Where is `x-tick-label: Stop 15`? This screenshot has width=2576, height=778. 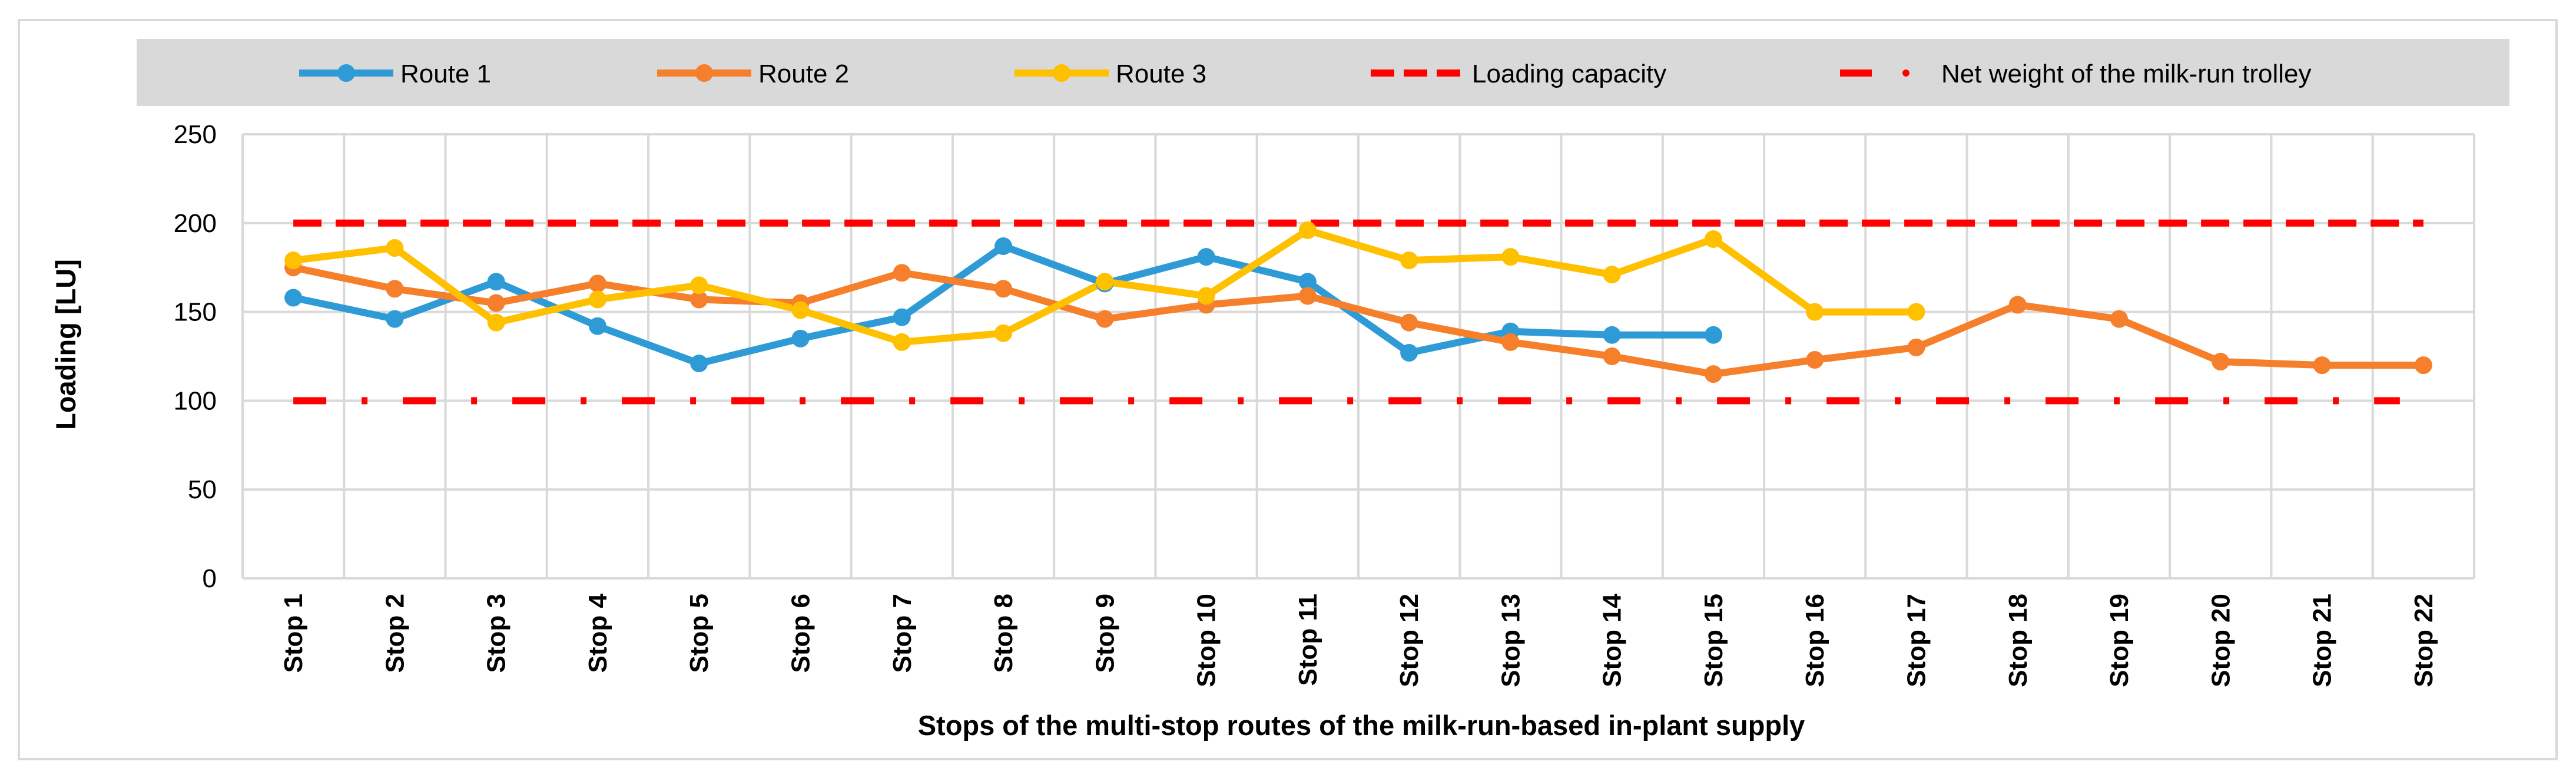 x-tick-label: Stop 15 is located at coordinates (1713, 641).